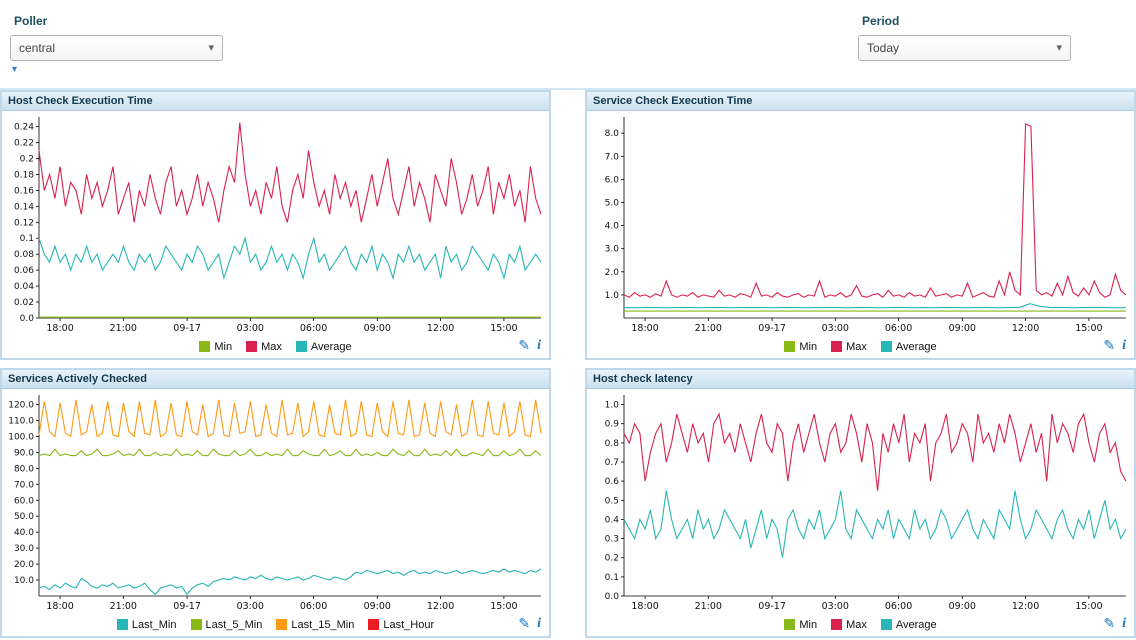 The image size is (1136, 640). I want to click on poller-filter: Poller central ▾, so click(116, 36).